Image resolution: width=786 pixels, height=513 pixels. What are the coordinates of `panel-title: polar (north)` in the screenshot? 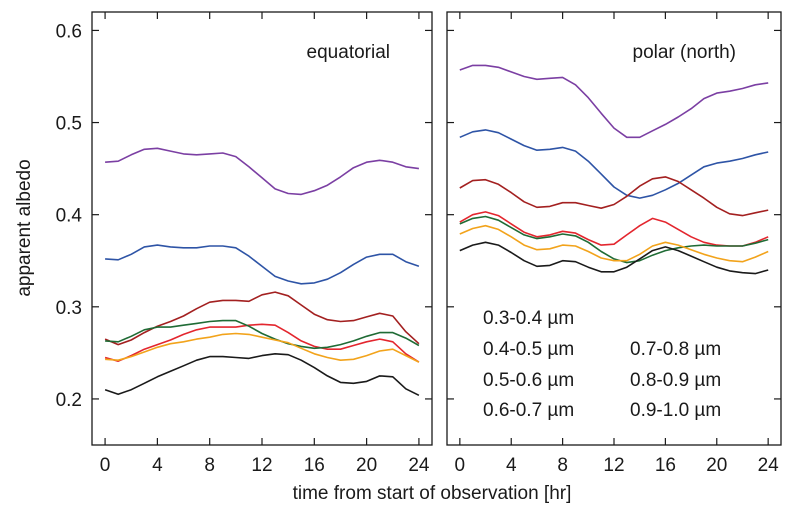 It's located at (685, 52).